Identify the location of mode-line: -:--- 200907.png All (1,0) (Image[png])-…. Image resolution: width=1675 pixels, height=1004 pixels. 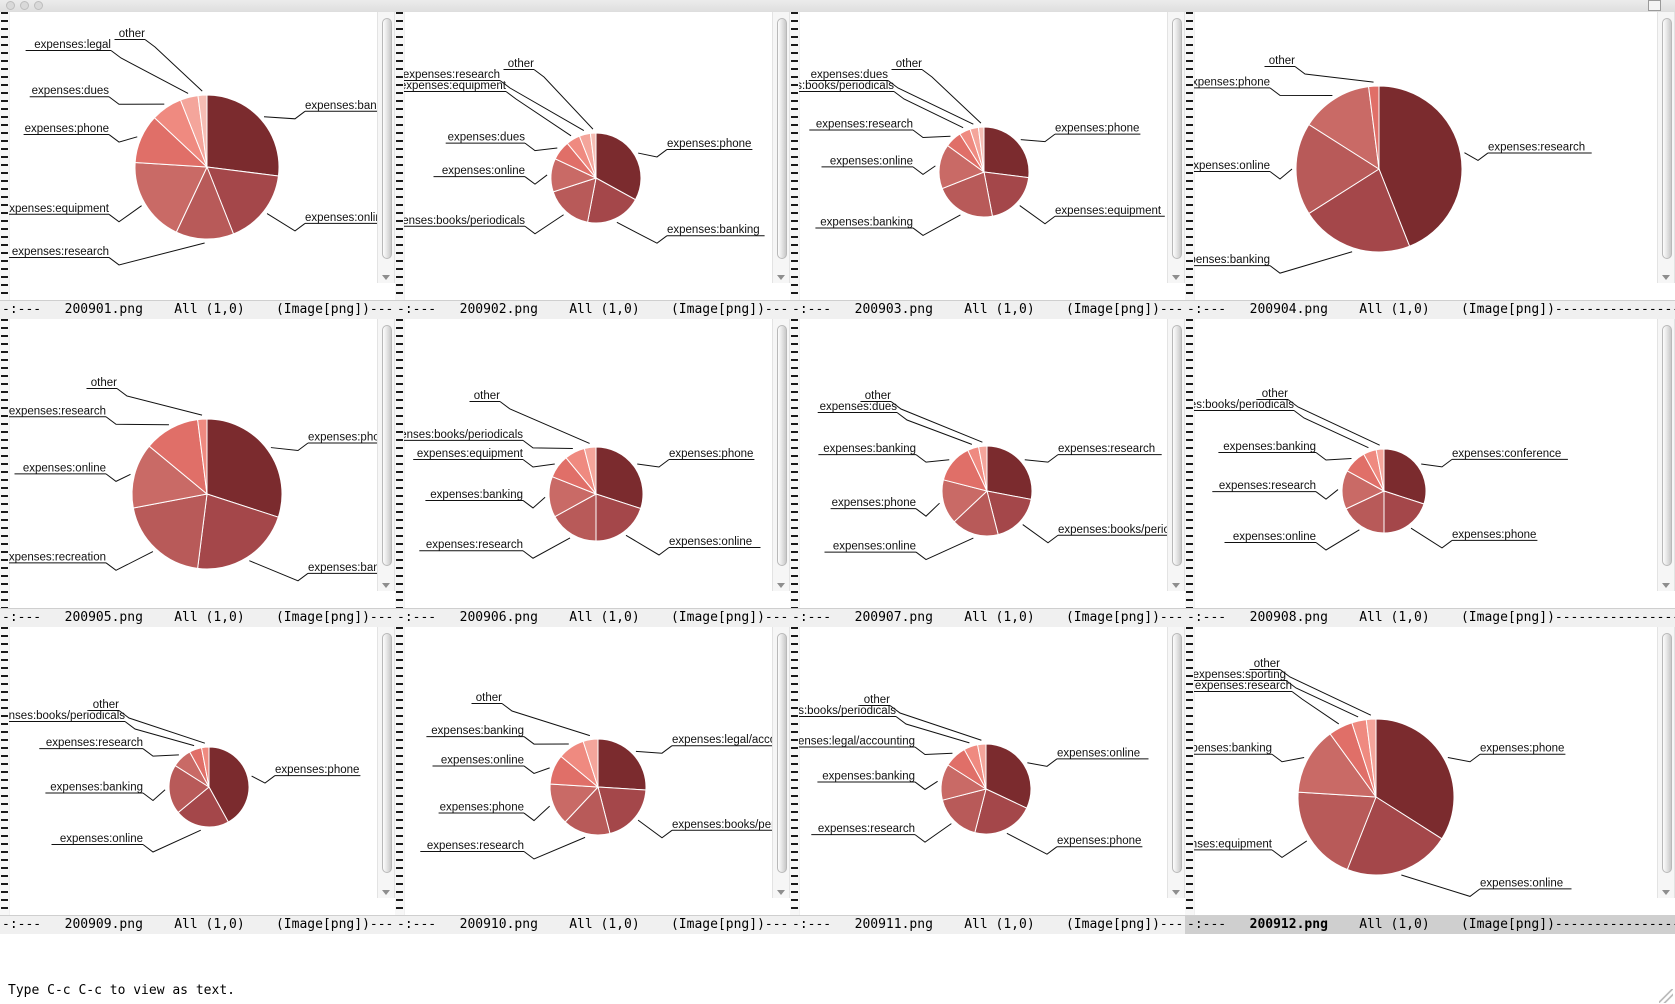
(987, 617).